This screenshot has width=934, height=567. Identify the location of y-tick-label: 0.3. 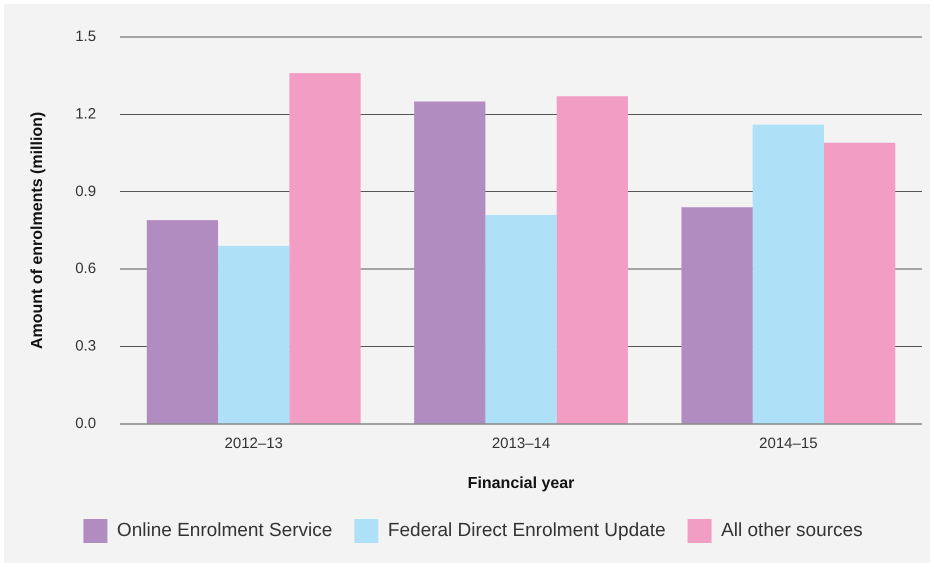
(85, 346).